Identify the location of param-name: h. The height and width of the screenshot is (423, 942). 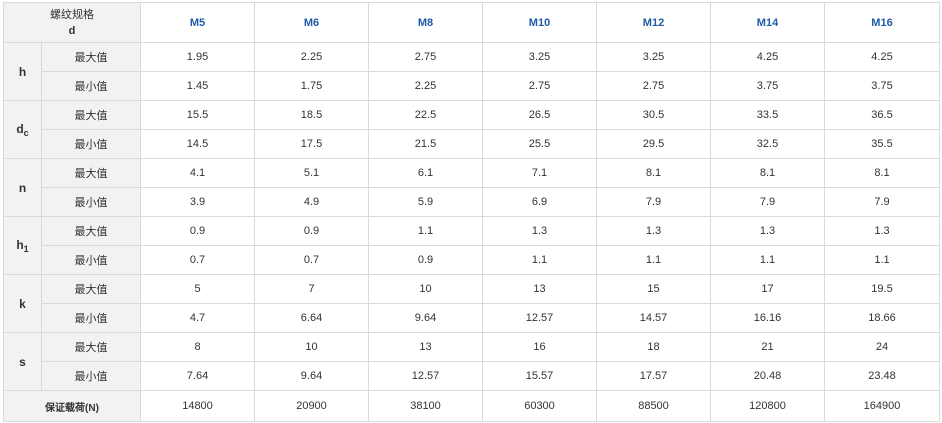
(20, 244).